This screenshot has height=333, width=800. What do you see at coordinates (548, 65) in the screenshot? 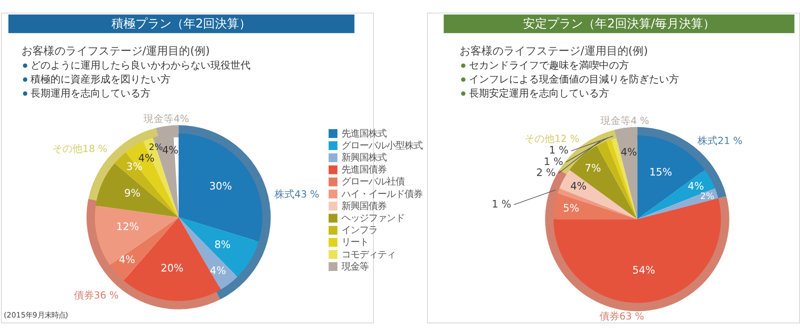
I see `text: セカンドライフで趣味を満喫中の方` at bounding box center [548, 65].